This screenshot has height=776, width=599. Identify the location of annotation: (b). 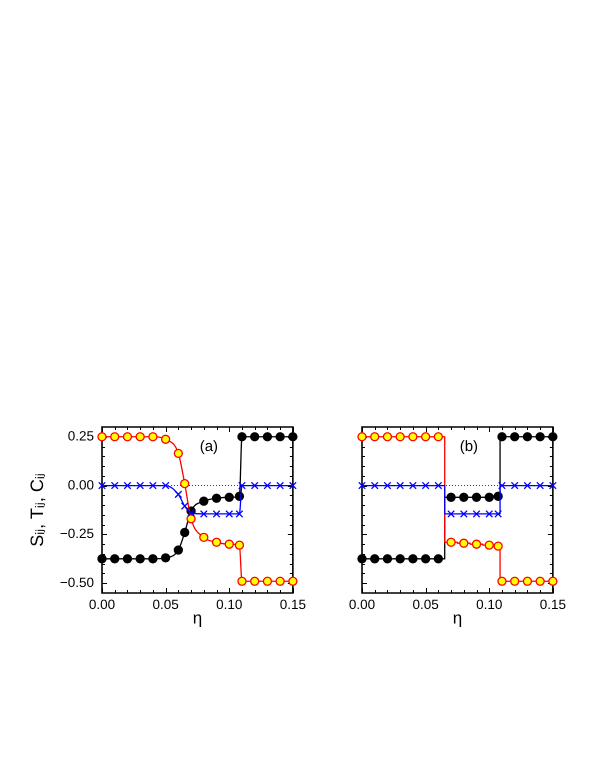
(469, 447).